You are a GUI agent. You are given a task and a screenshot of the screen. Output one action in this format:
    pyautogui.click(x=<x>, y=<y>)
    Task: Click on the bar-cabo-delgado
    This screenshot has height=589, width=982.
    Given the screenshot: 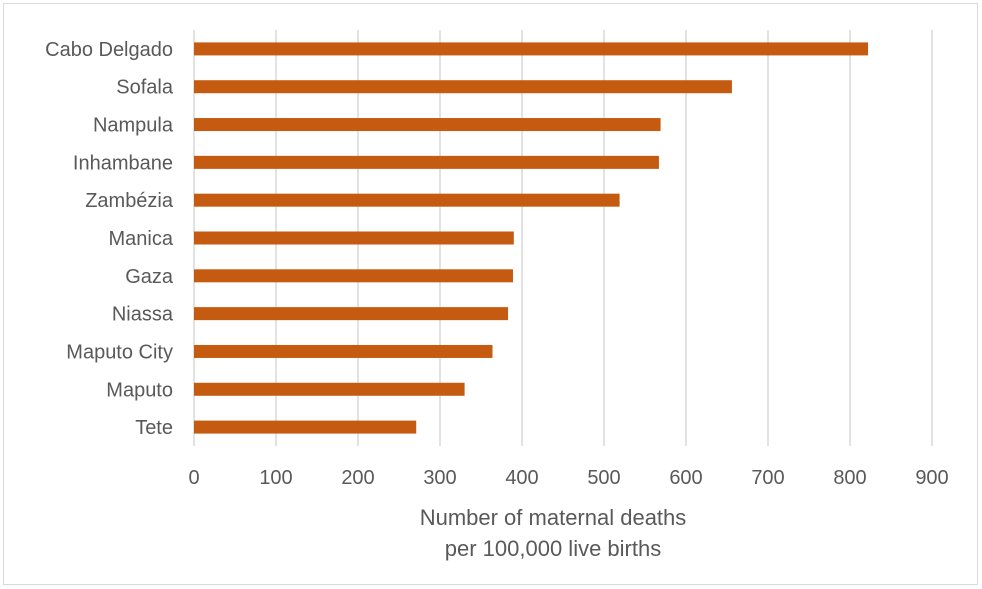 What is the action you would take?
    pyautogui.click(x=531, y=49)
    